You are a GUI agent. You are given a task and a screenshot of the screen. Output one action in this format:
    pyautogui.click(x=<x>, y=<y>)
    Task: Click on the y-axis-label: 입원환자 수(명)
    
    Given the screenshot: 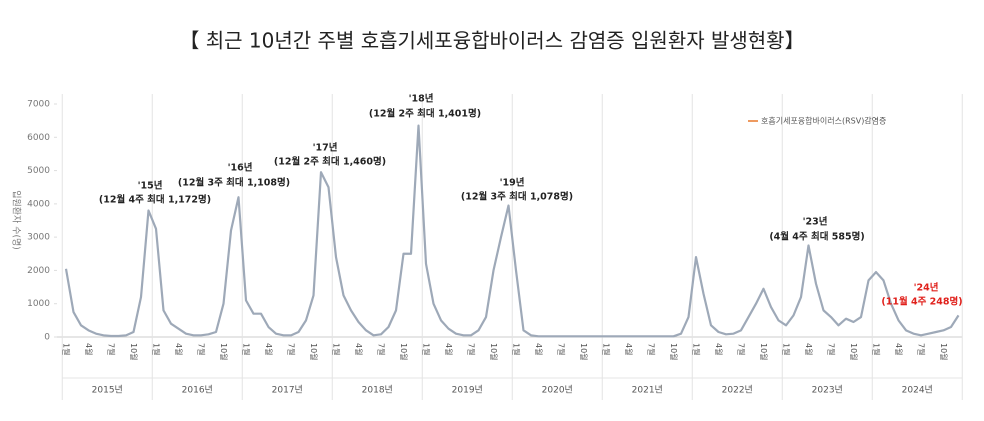 What is the action you would take?
    pyautogui.click(x=17, y=220)
    